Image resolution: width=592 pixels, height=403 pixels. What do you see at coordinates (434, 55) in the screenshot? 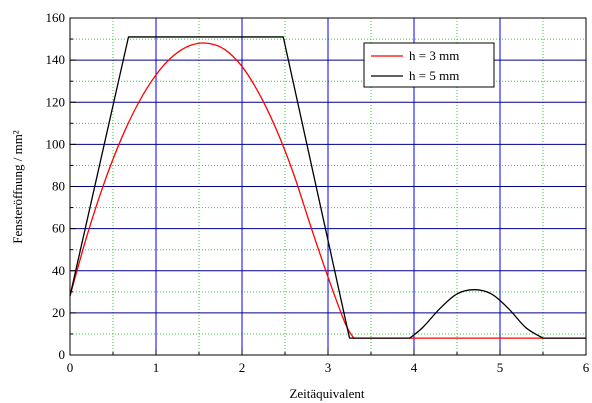
I see `legend-label-series-0: h = 3 mm` at bounding box center [434, 55].